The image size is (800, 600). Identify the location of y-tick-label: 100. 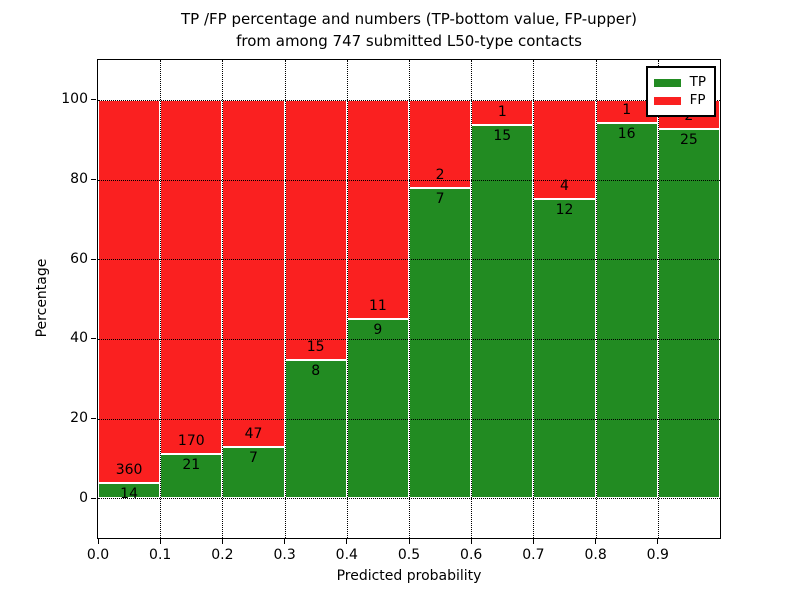
(74, 99).